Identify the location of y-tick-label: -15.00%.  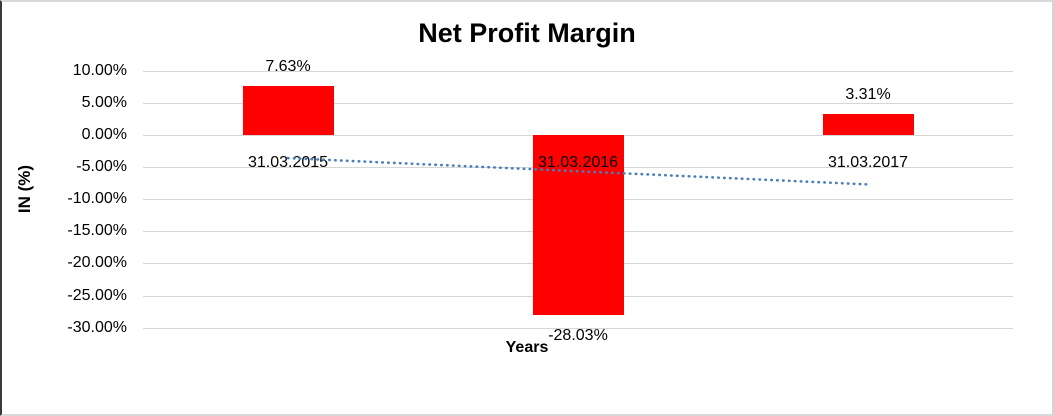
(97, 231).